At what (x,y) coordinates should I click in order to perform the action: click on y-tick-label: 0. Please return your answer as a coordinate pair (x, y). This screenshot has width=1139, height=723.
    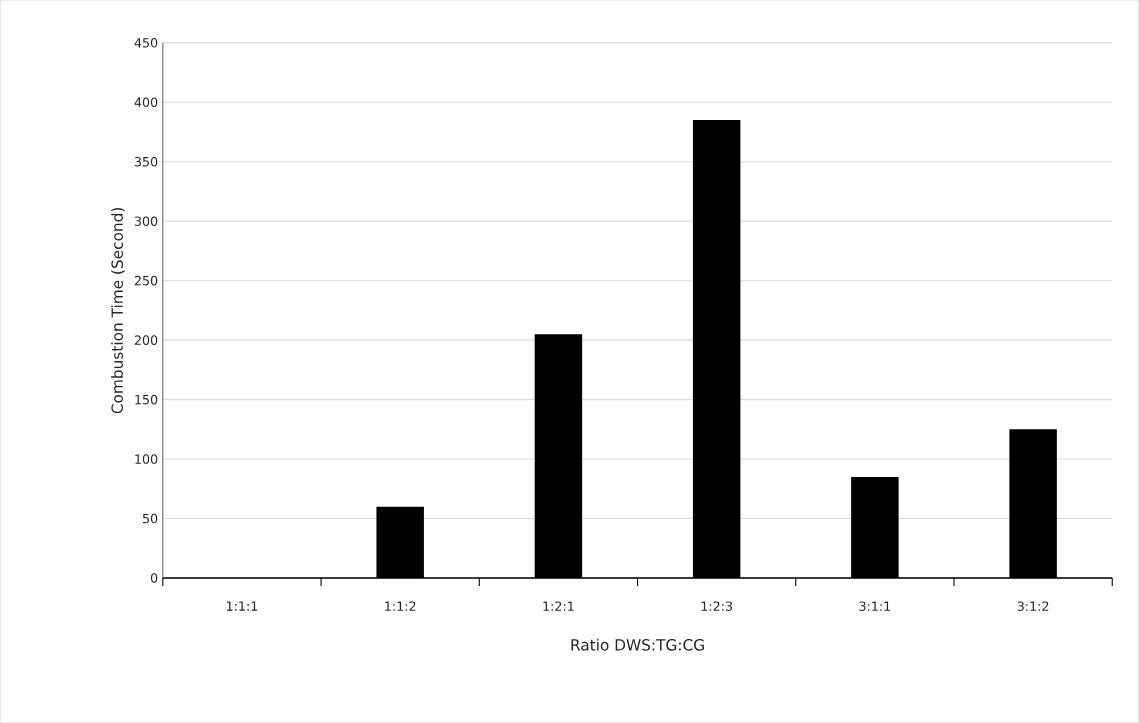
    Looking at the image, I should click on (154, 578).